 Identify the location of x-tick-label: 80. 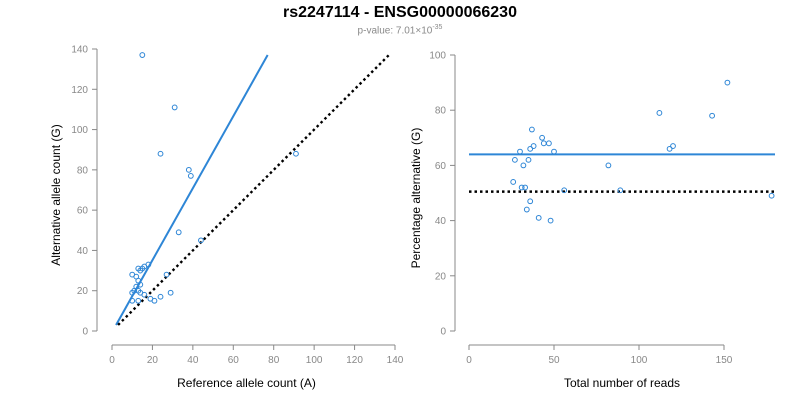
(274, 360).